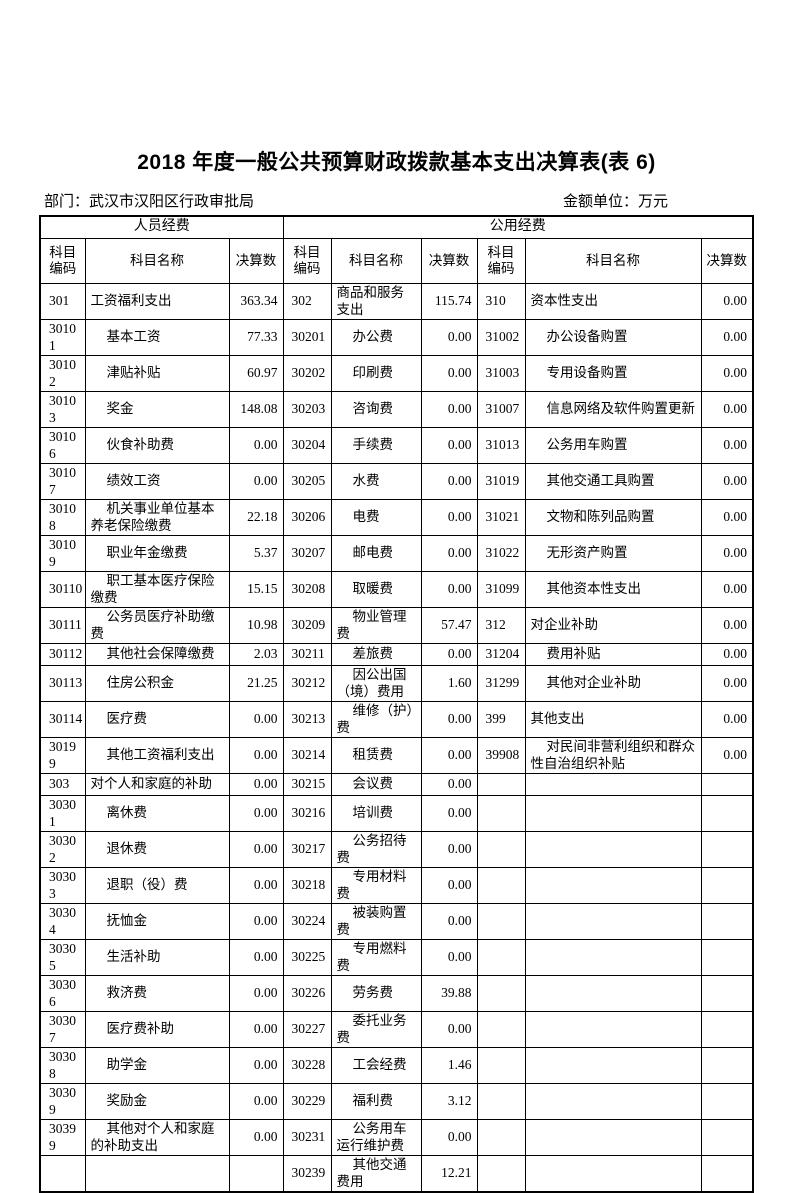 The height and width of the screenshot is (1193, 793). I want to click on cell-subject-name: 水费, so click(376, 481).